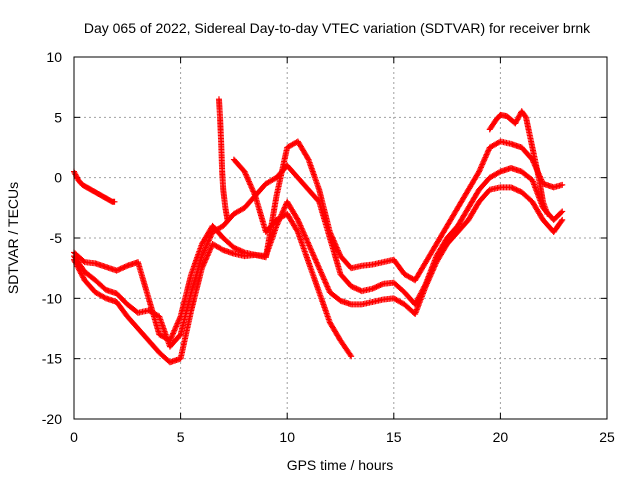 This screenshot has height=480, width=640. Describe the element at coordinates (13, 238) in the screenshot. I see `y-axis-label: SDTVAR / TECUs` at that location.